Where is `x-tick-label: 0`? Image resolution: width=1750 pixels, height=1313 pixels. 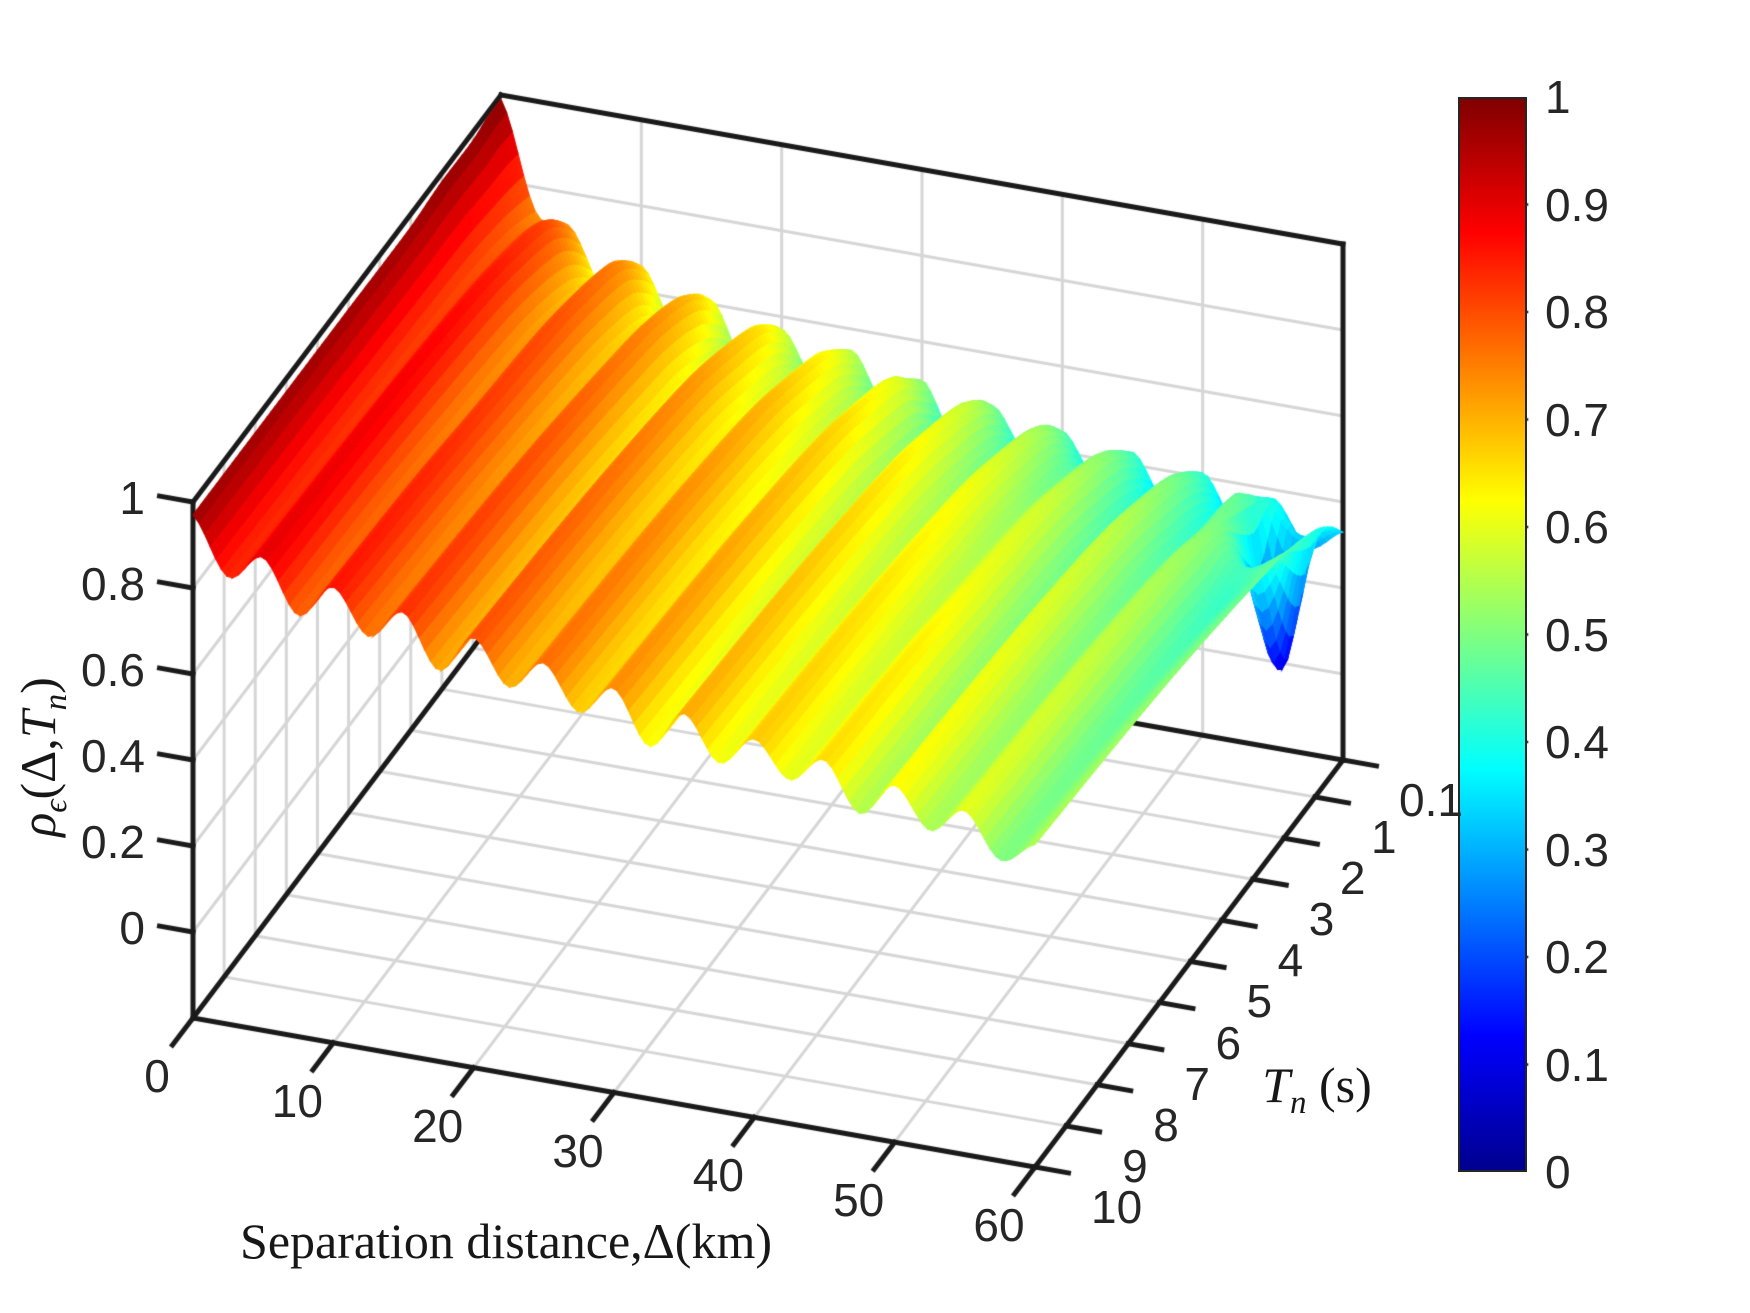 x-tick-label: 0 is located at coordinates (157, 1076).